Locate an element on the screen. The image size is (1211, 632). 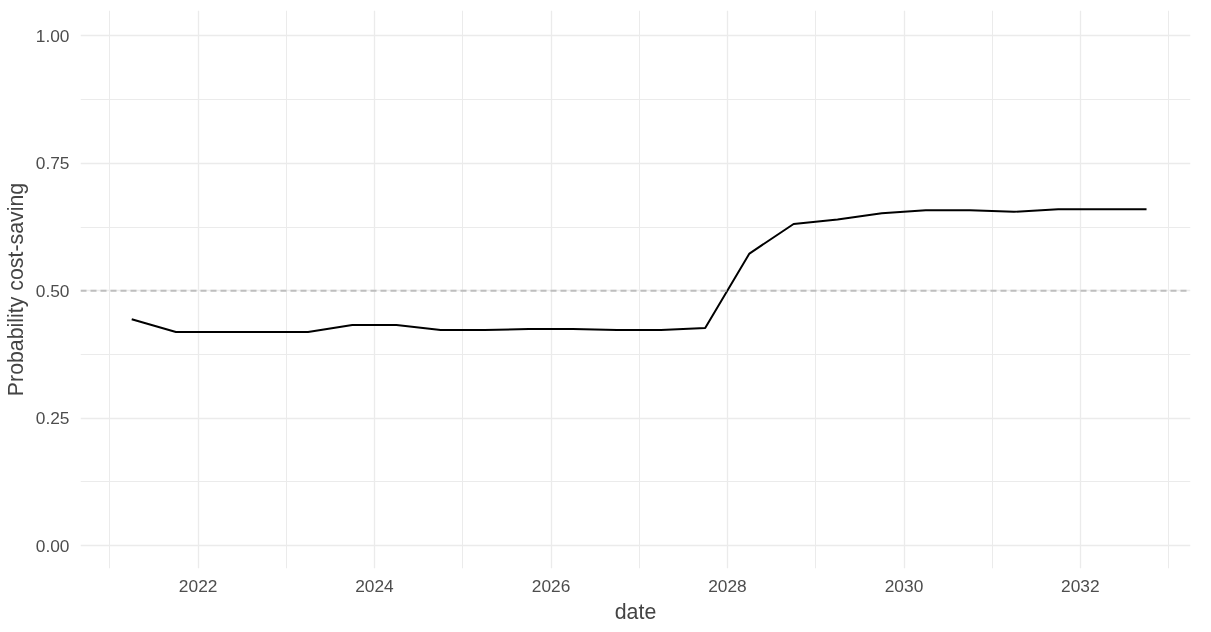
y-tick-label: 0.25 is located at coordinates (52, 418).